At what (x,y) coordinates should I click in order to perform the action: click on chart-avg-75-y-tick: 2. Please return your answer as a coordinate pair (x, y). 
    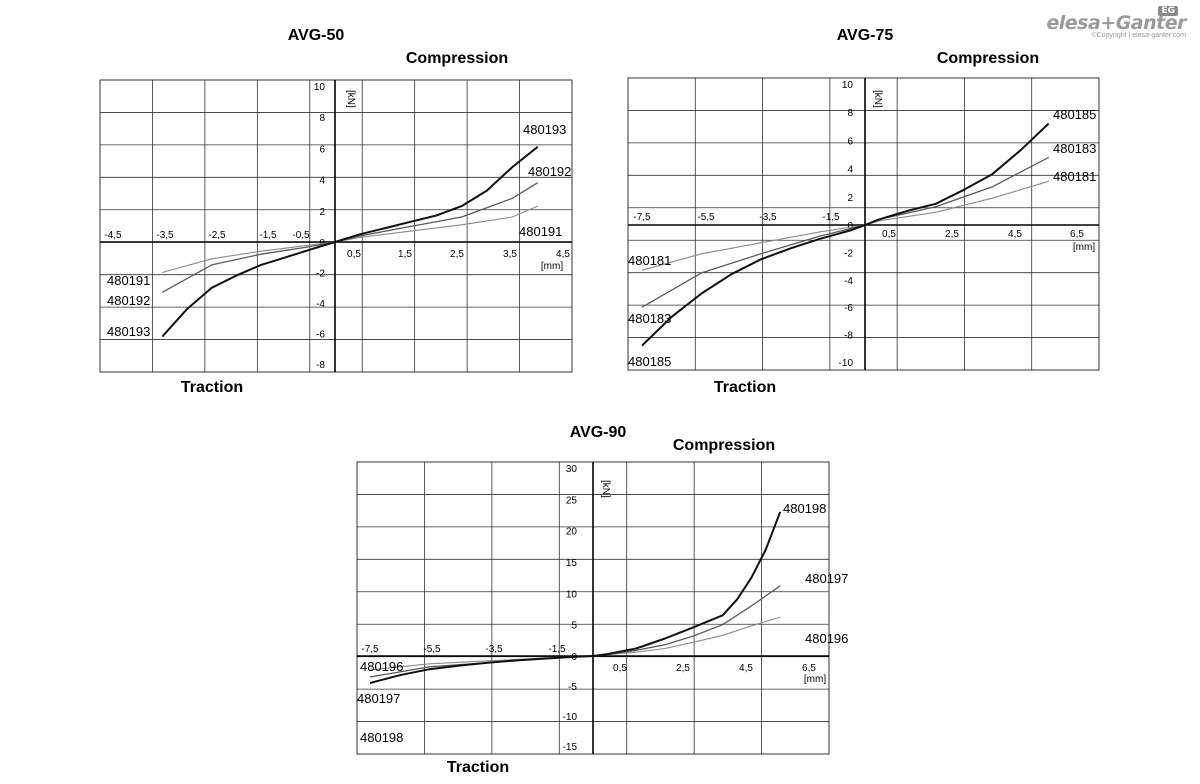
    Looking at the image, I should click on (850, 198).